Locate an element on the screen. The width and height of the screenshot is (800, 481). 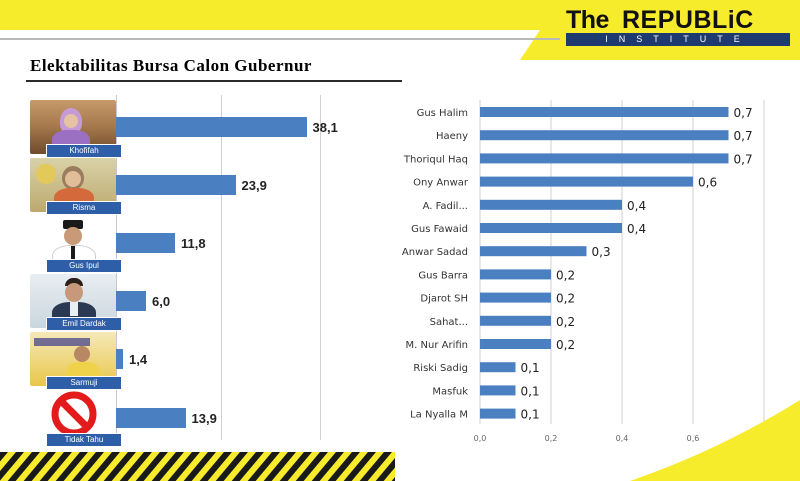
label-risma: Risma is located at coordinates (84, 208).